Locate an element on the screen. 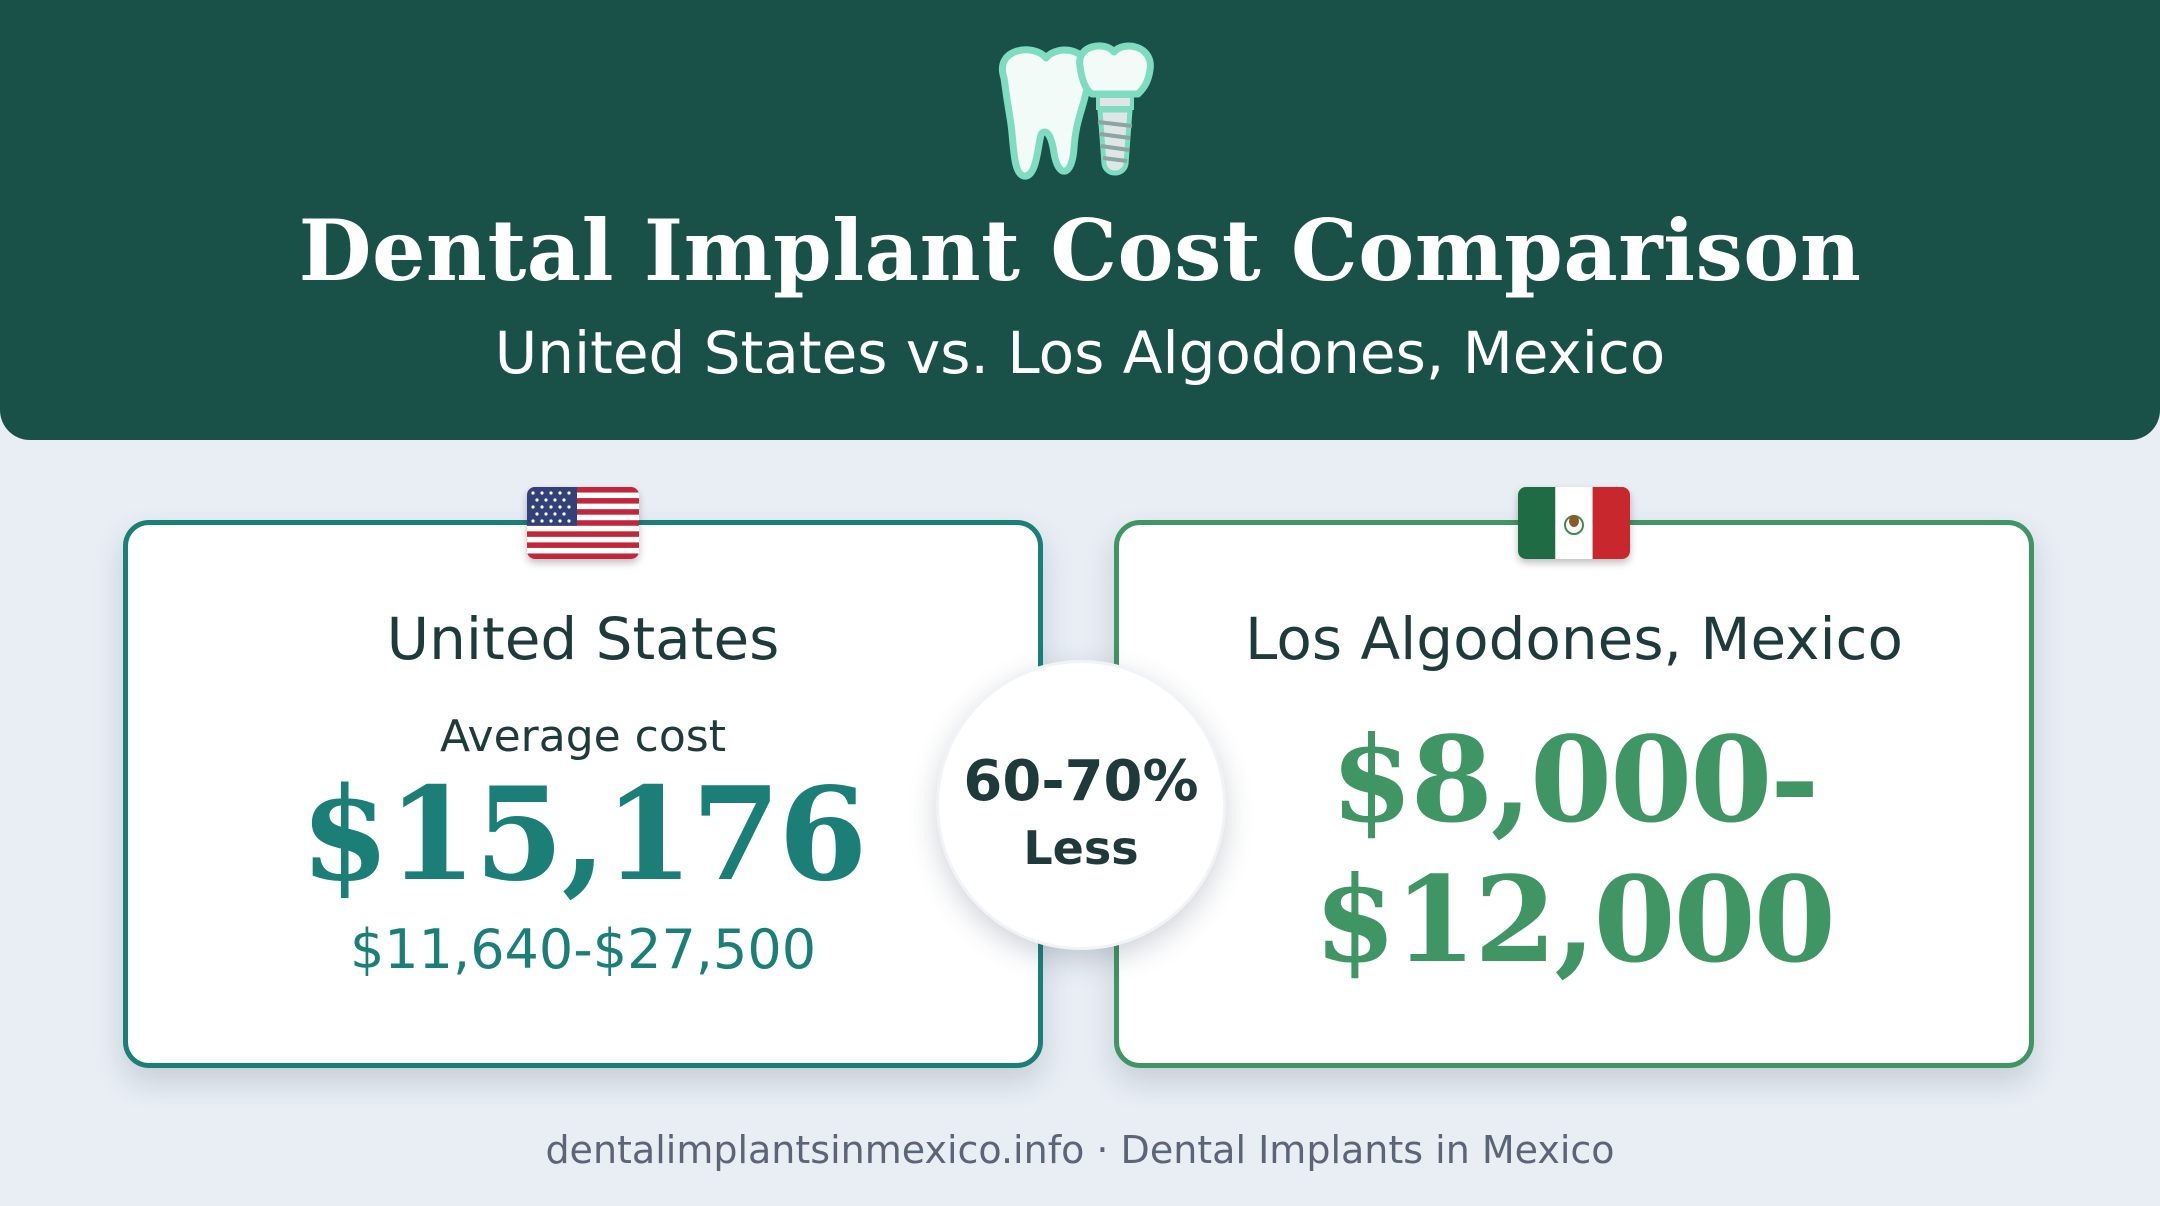 The width and height of the screenshot is (2160, 1206). savings-badge: 60-70% Less is located at coordinates (1081, 805).